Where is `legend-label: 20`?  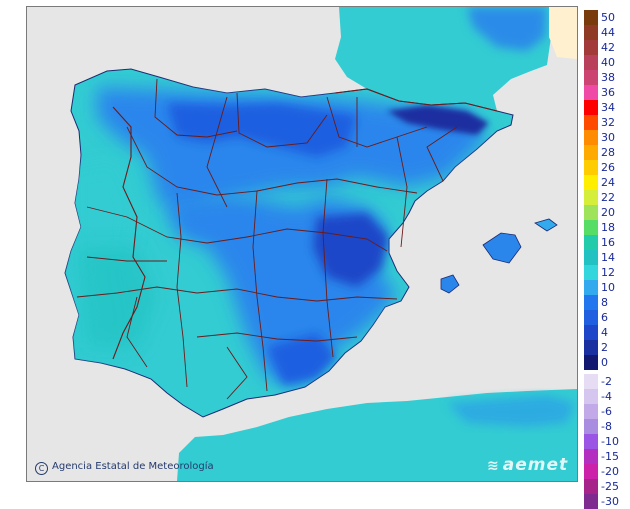
legend-label: 20 is located at coordinates (608, 212).